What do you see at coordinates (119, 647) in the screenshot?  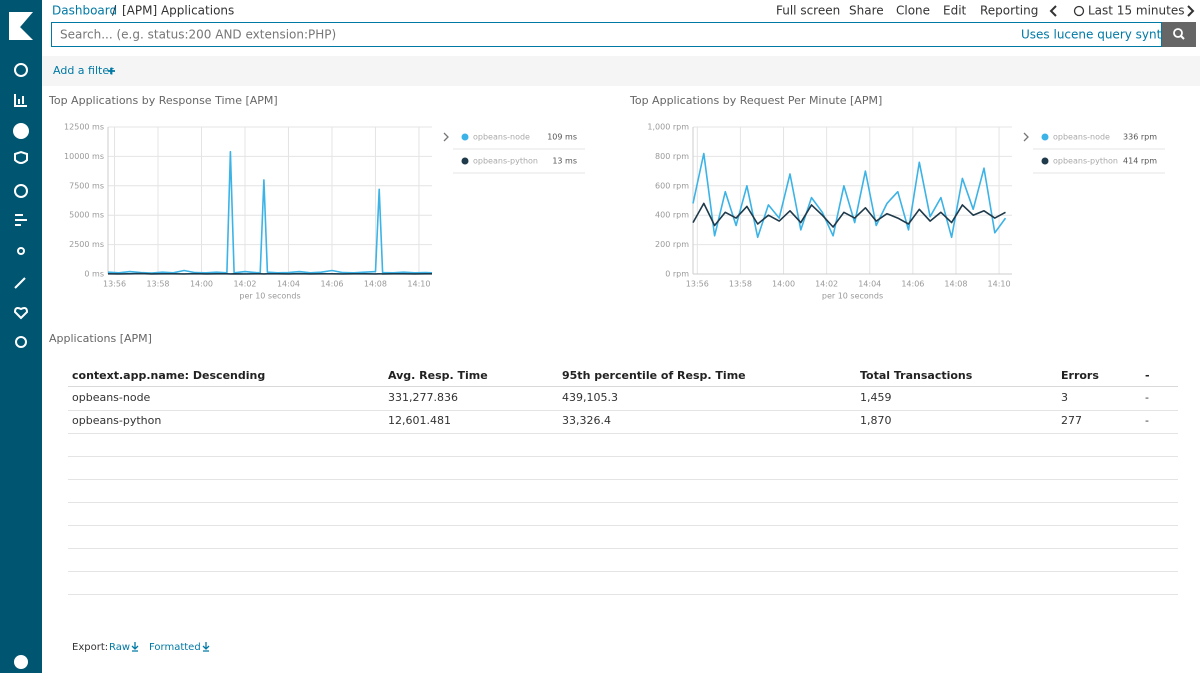 I see `export-raw: Raw` at bounding box center [119, 647].